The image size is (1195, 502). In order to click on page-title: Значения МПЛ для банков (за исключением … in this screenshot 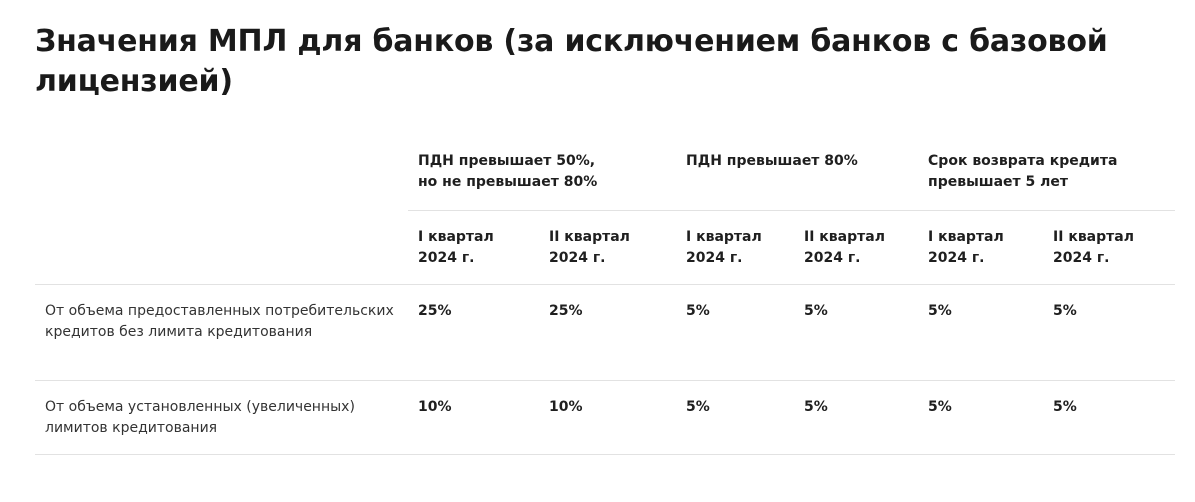, I will do `click(571, 61)`.